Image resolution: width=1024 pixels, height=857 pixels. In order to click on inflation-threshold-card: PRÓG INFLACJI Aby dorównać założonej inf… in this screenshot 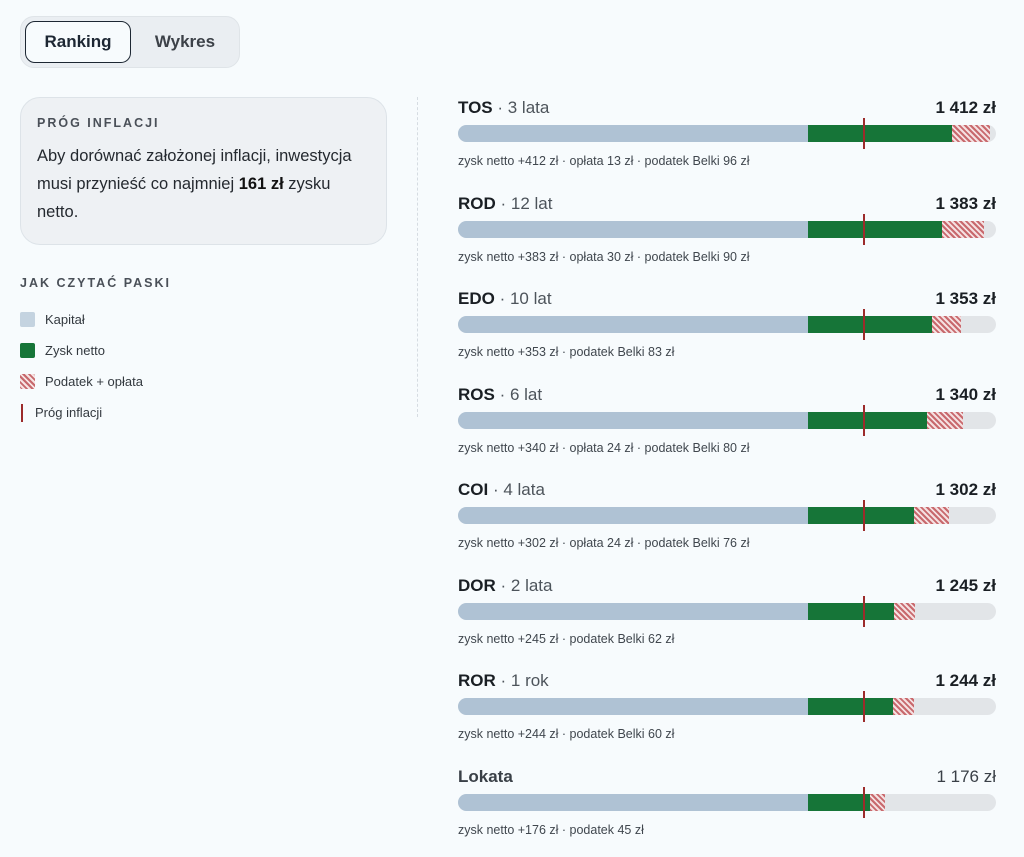, I will do `click(203, 171)`.